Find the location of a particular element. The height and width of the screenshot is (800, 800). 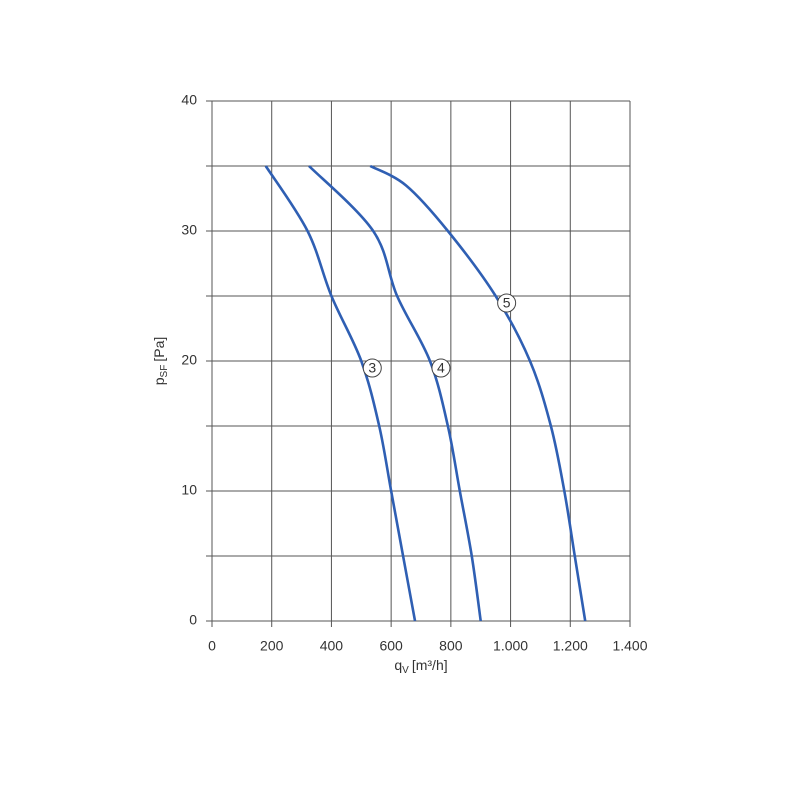

y-label-symbol: p is located at coordinates (159, 381).